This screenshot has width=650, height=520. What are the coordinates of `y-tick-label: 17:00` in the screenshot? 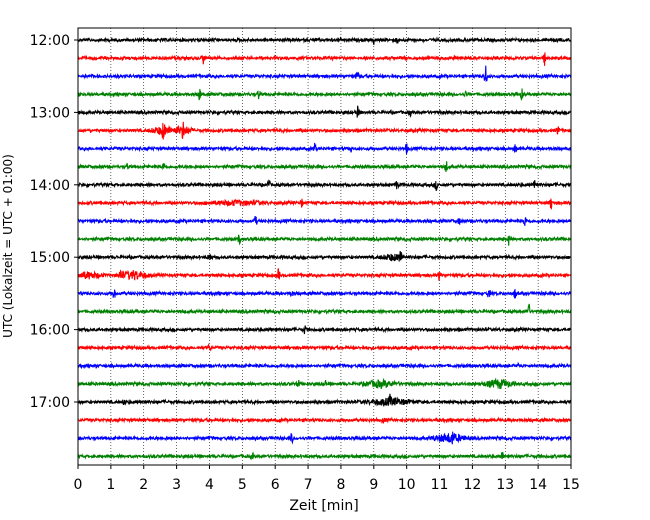 It's located at (50, 403).